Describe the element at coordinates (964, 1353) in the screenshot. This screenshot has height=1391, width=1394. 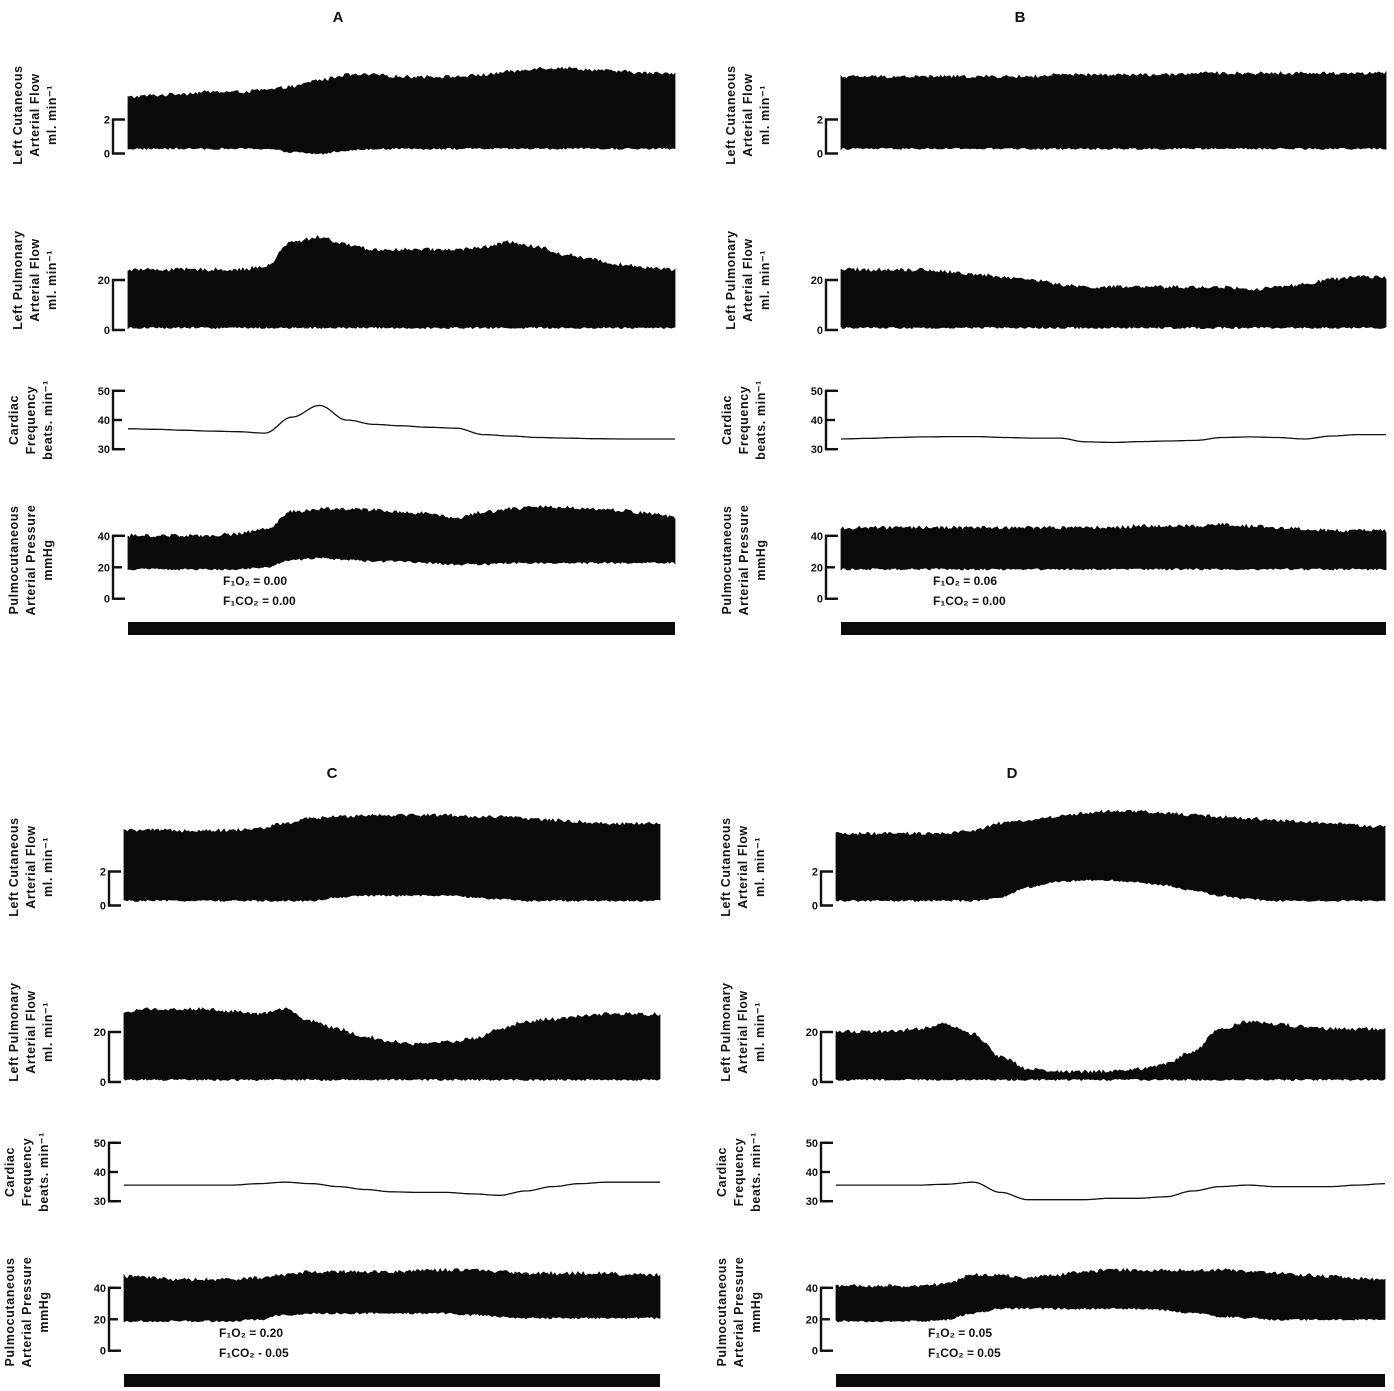
I see `gas-condition-label: F₁CO₂ = 0.05` at that location.